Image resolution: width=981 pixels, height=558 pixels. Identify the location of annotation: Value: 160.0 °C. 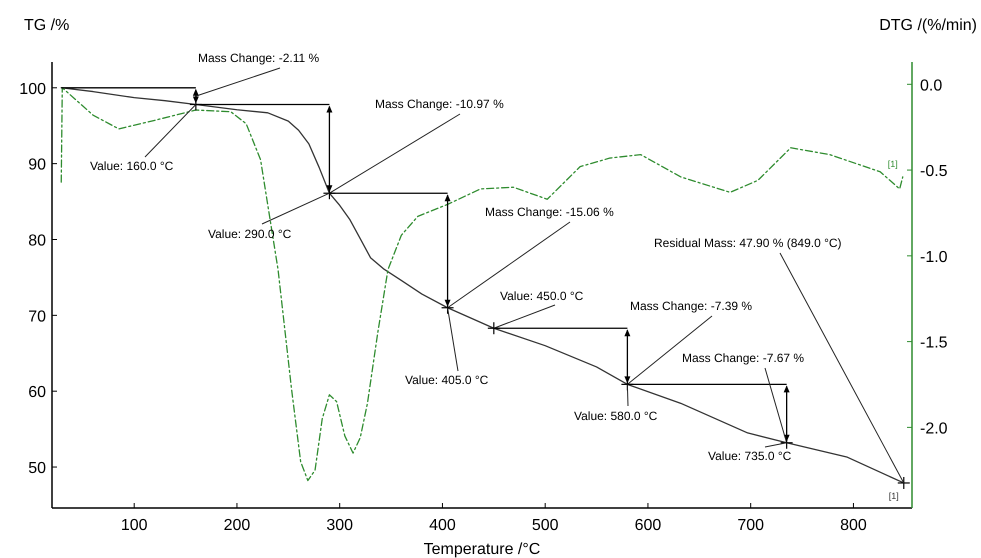
(132, 166).